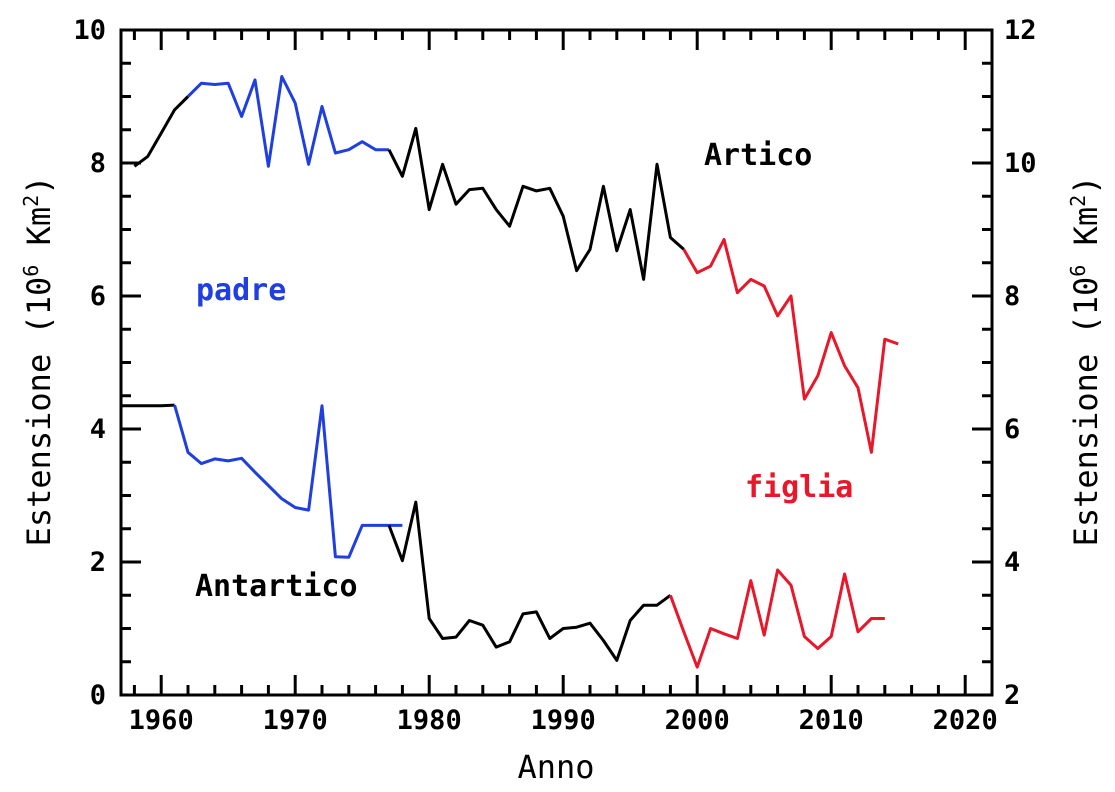 Image resolution: width=1115 pixels, height=792 pixels. What do you see at coordinates (295, 720) in the screenshot?
I see `x-tick-label: 1970` at bounding box center [295, 720].